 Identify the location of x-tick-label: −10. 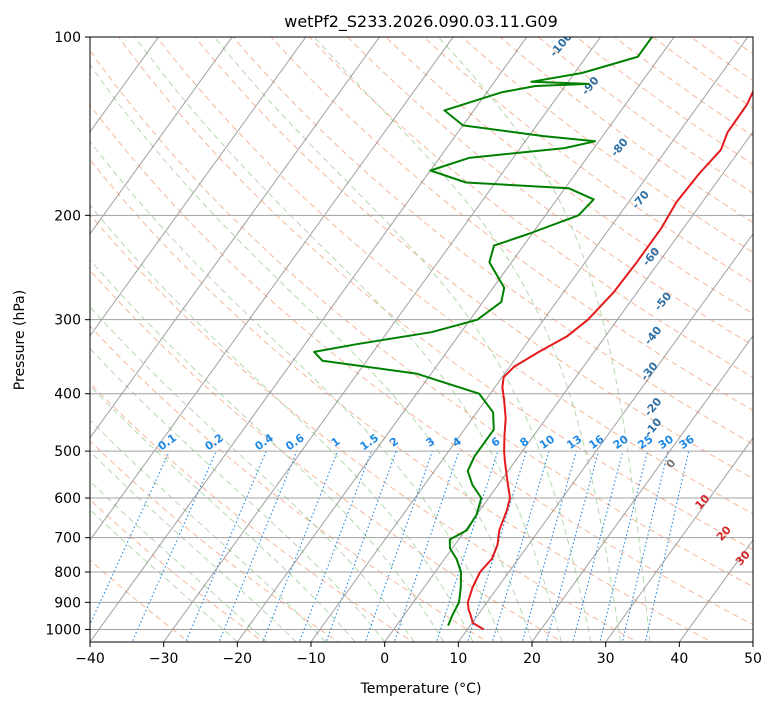
(311, 659).